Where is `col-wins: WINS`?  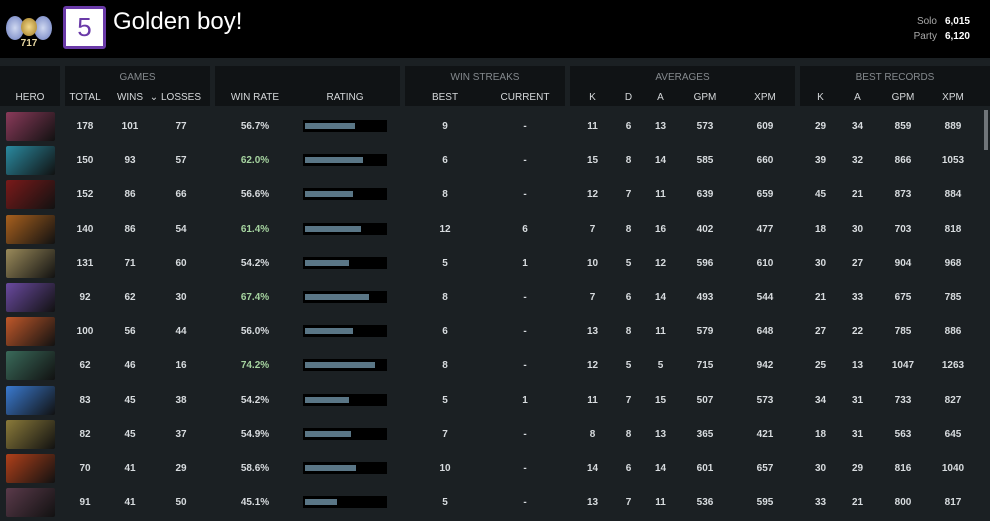 col-wins: WINS is located at coordinates (130, 97).